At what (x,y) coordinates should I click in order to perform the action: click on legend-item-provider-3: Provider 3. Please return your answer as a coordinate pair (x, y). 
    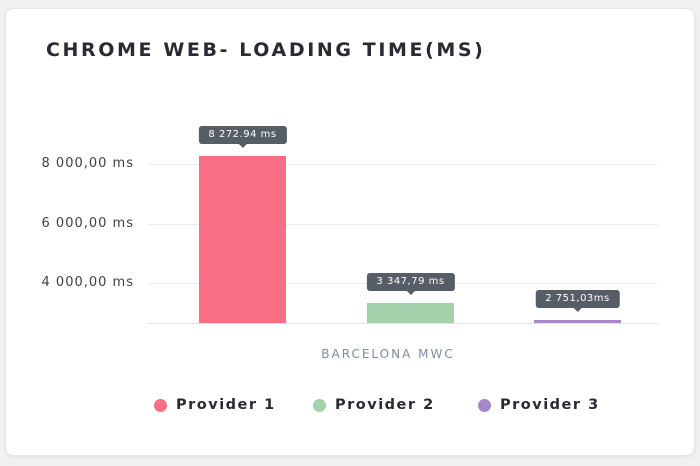
    Looking at the image, I should click on (539, 405).